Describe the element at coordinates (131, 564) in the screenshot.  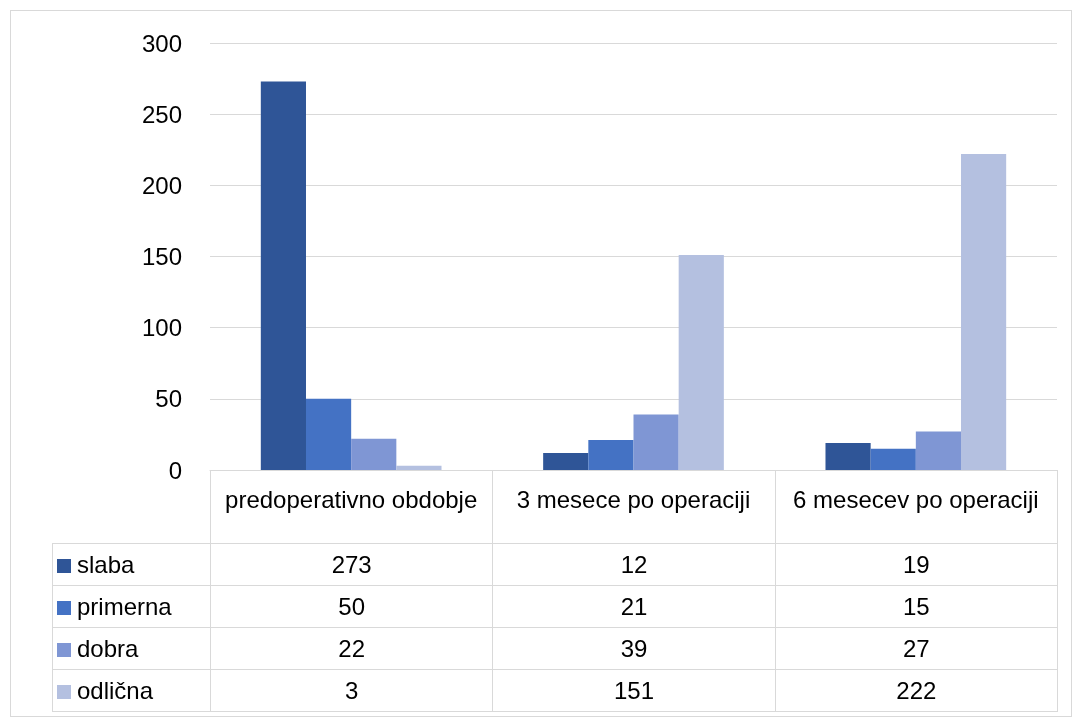
I see `legend-label: slaba` at that location.